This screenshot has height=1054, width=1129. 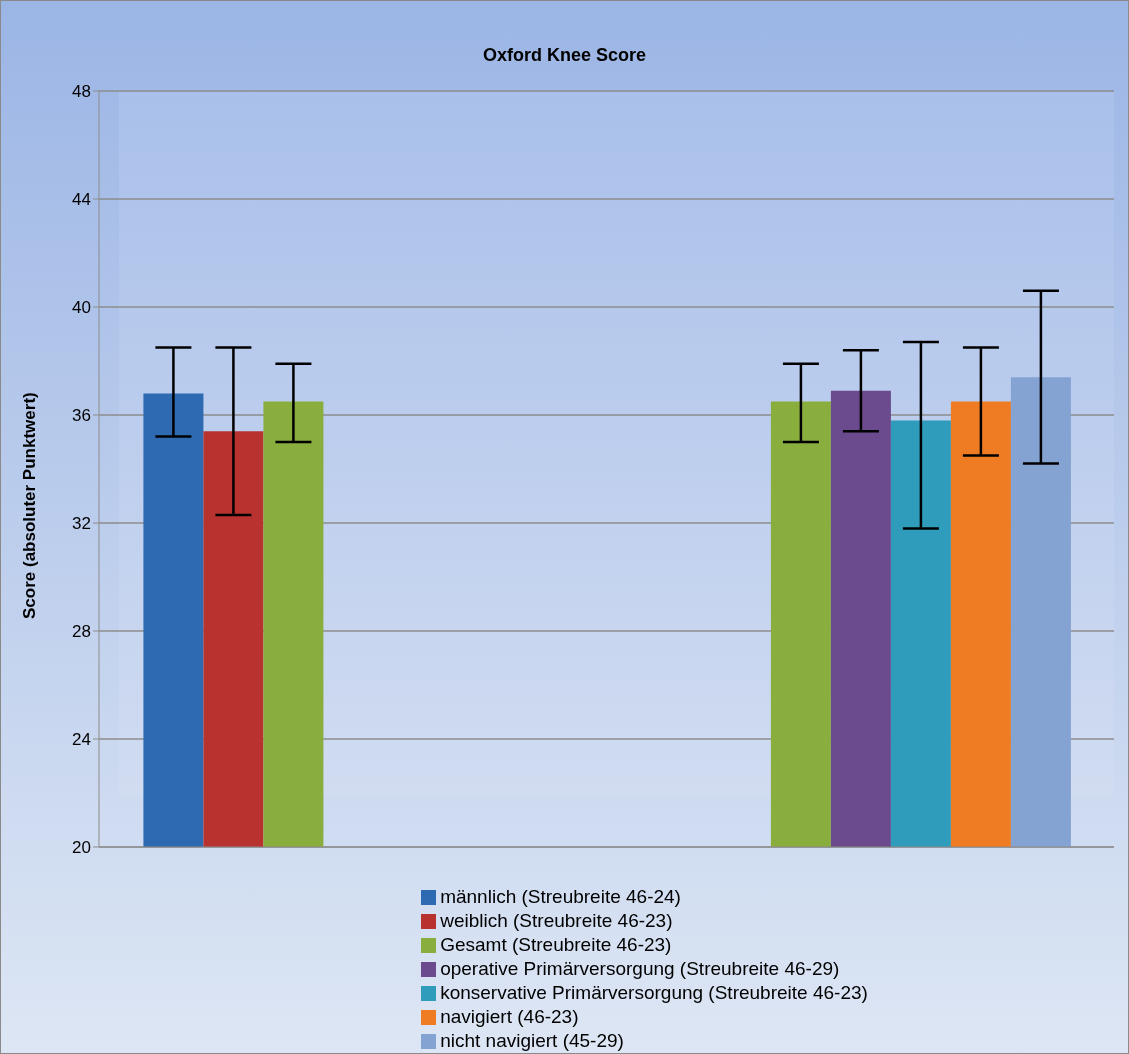 I want to click on legend-label: weiblich (Streubreite 46-23), so click(x=556, y=920).